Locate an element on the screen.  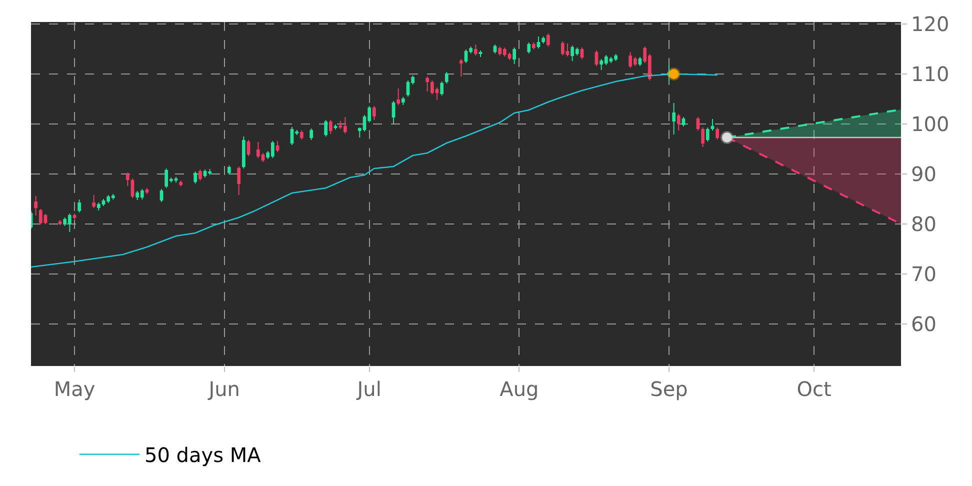
y-tick-label: 90 is located at coordinates (923, 174).